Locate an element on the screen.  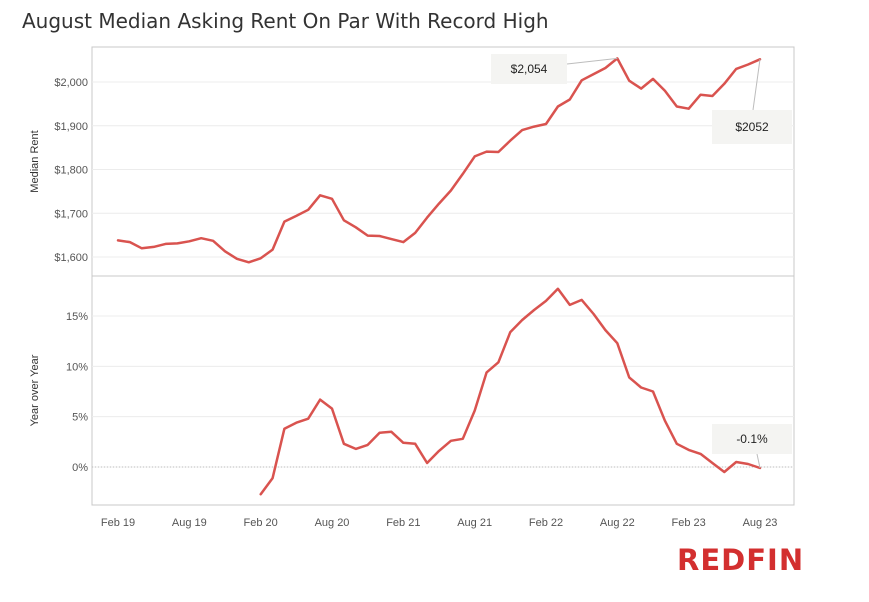
x-tick-label: Aug 22 is located at coordinates (617, 523).